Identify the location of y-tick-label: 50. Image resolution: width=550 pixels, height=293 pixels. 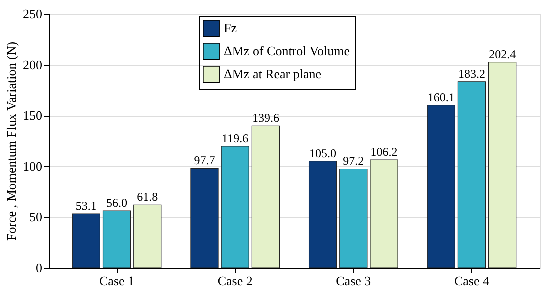
(36, 217).